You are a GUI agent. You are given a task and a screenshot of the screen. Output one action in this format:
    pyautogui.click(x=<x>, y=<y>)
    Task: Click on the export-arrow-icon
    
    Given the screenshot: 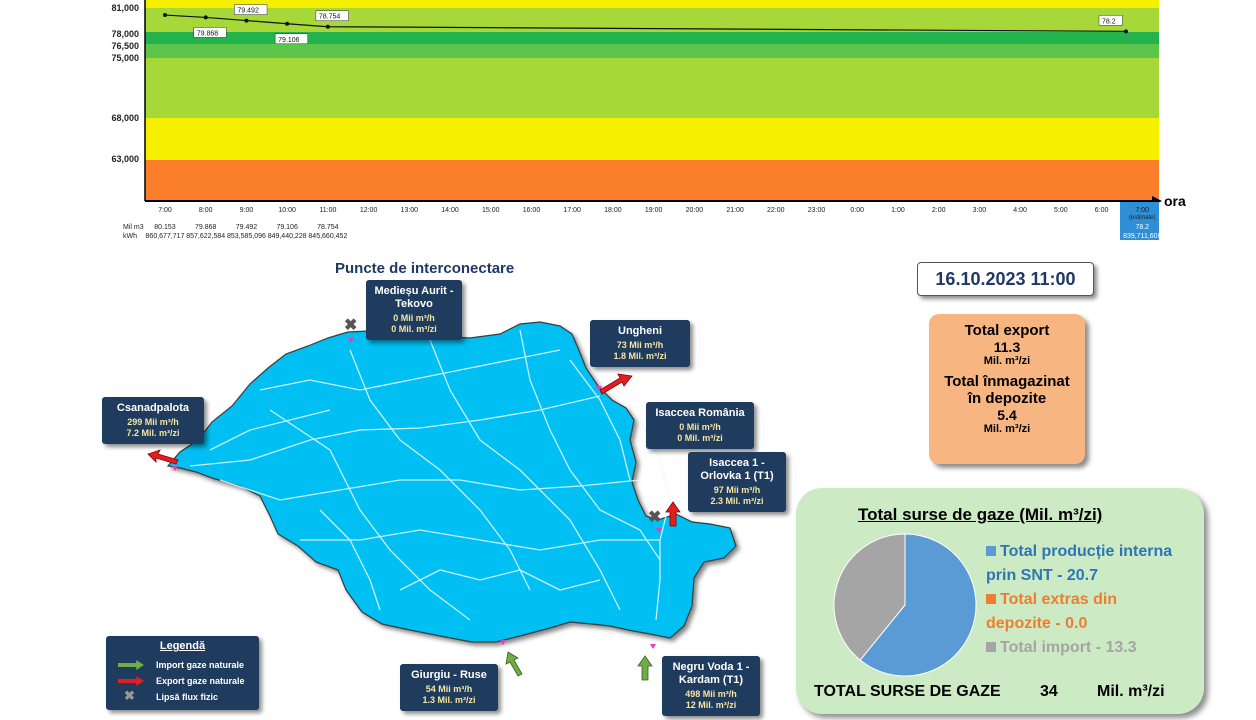 What is the action you would take?
    pyautogui.click(x=131, y=681)
    